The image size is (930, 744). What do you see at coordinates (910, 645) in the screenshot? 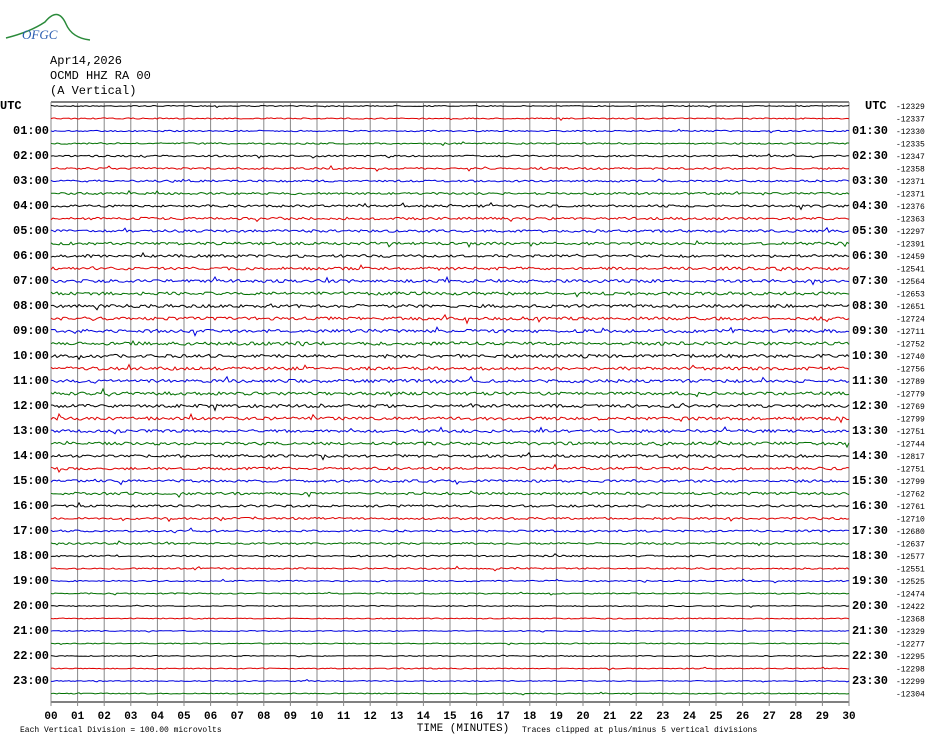
I see `trace-offset-label: -12277` at bounding box center [910, 645].